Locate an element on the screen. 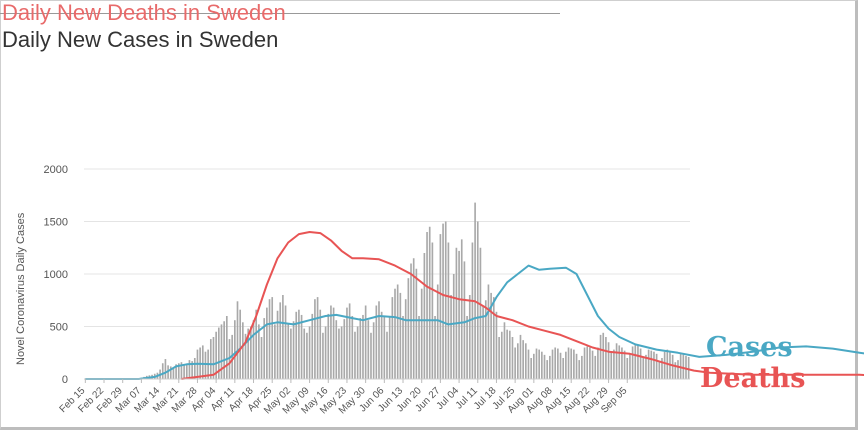 The height and width of the screenshot is (434, 864). cases-chart-title: Daily New Cases in Sweden is located at coordinates (140, 39).